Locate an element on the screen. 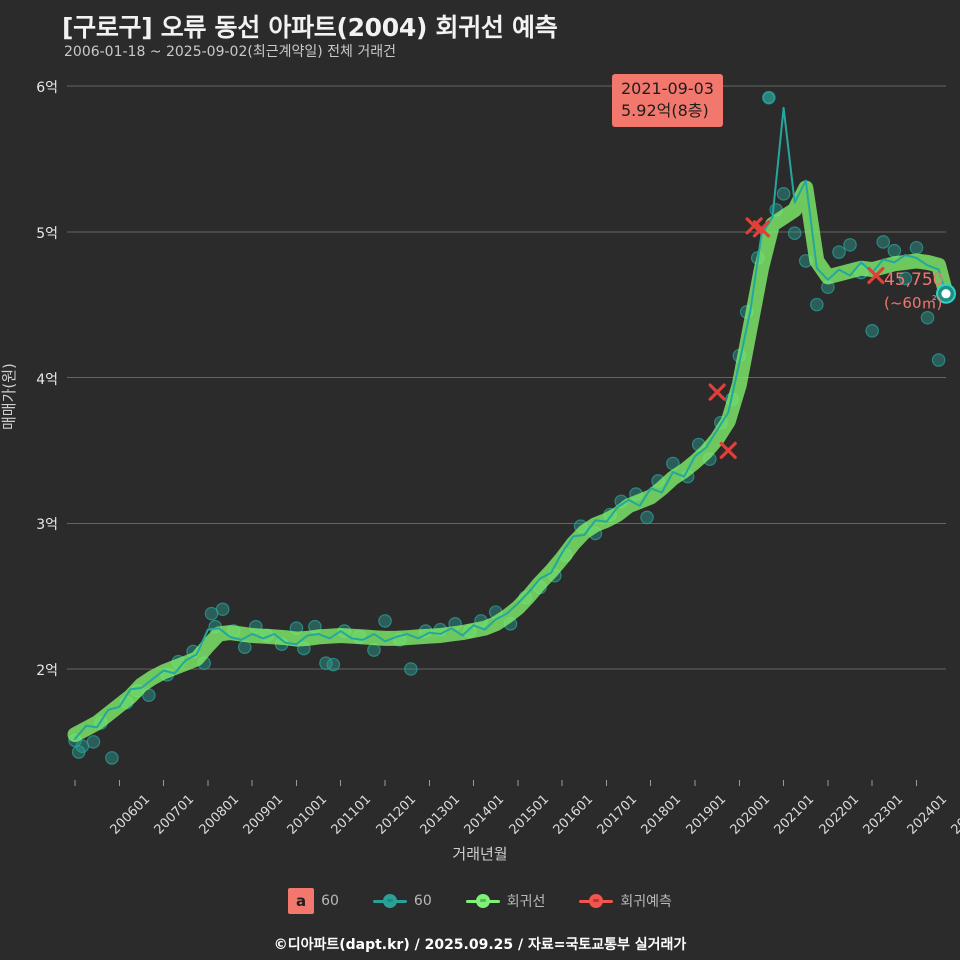  end-point-value: 45,750 is located at coordinates (914, 280).